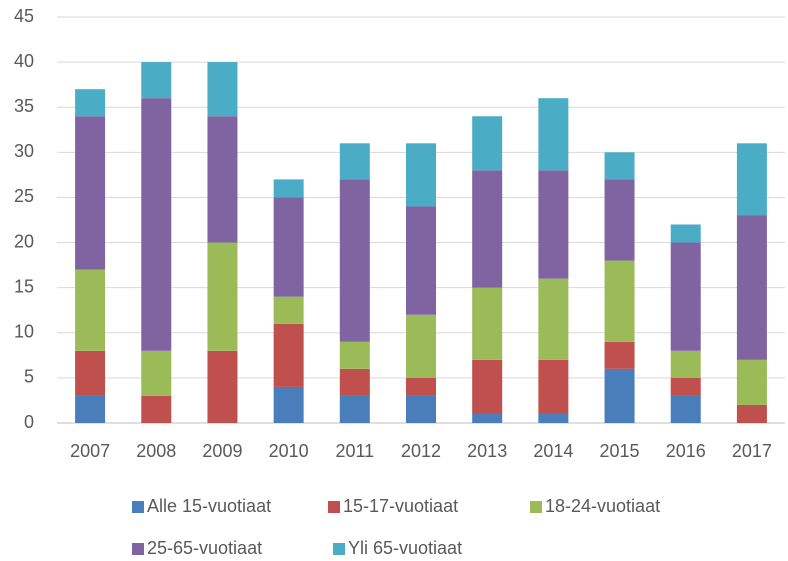 This screenshot has width=788, height=561. Describe the element at coordinates (90, 451) in the screenshot. I see `x-tick-label: 2007` at that location.